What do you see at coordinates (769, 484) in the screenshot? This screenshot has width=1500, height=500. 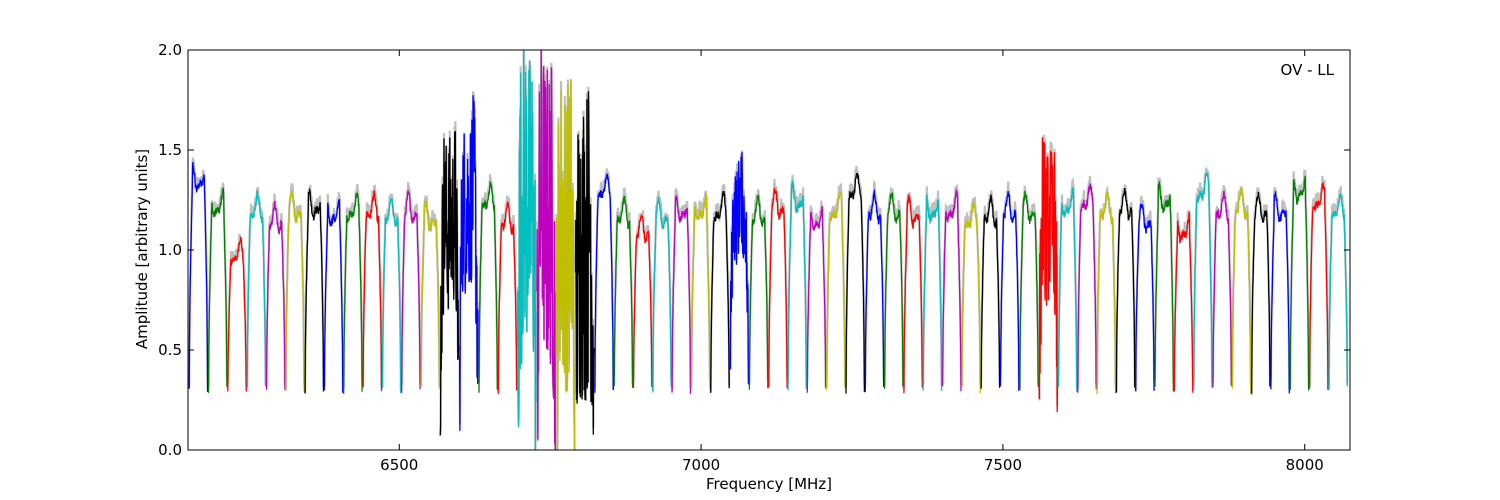 I see `x-axis-label: Frequency [MHz]` at bounding box center [769, 484].